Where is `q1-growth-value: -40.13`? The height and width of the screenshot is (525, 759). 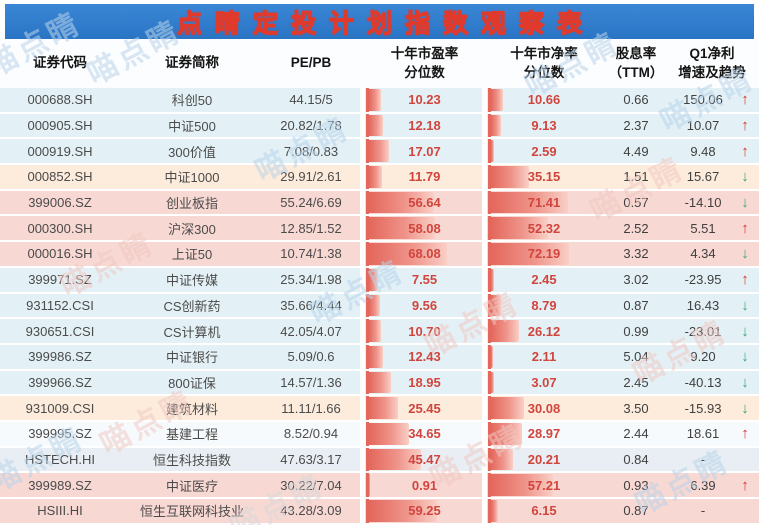
q1-growth-value: -40.13 is located at coordinates (703, 382).